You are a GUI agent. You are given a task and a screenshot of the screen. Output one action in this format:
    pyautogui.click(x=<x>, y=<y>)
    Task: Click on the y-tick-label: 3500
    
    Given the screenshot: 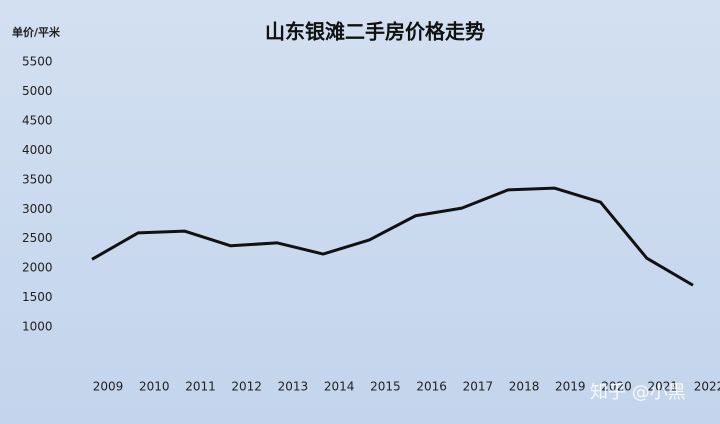 What is the action you would take?
    pyautogui.click(x=37, y=179)
    